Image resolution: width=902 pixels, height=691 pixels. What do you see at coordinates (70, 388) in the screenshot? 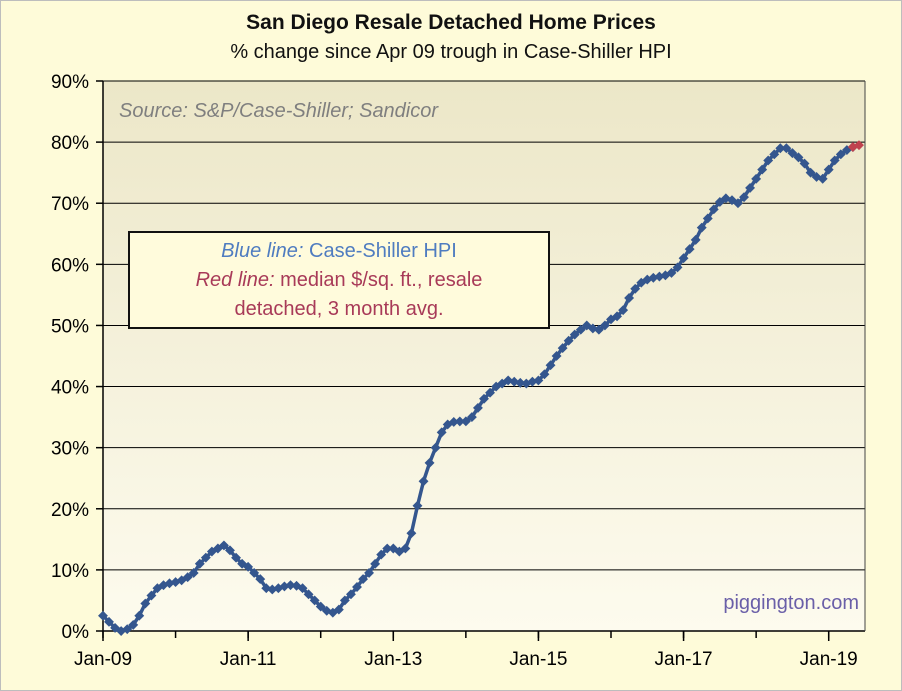
I see `y-tick-label: 40%` at bounding box center [70, 388].